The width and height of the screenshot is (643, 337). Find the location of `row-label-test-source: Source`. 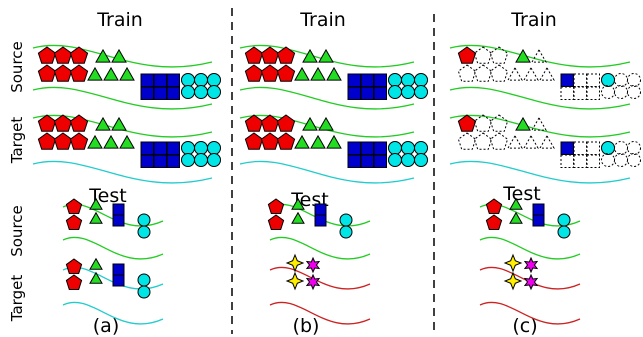

row-label-test-source: Source is located at coordinates (17, 231).